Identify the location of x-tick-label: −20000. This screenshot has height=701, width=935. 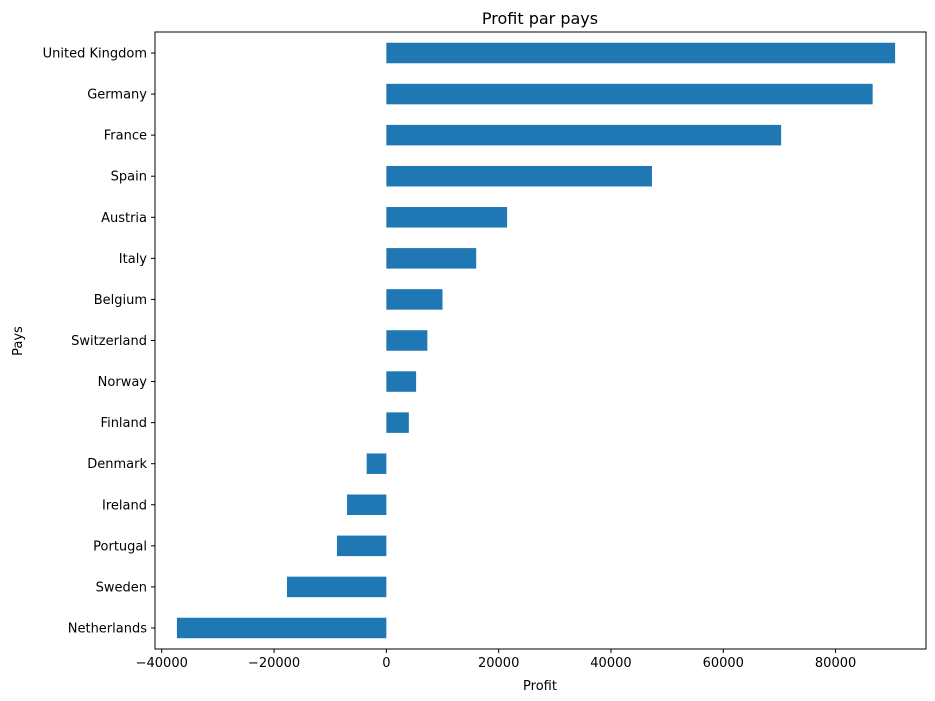
(274, 663).